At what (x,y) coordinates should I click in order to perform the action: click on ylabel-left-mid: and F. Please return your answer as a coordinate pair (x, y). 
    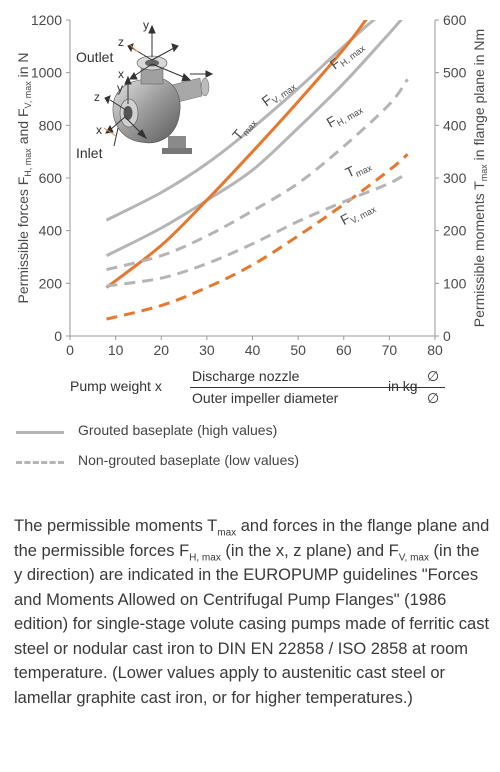
    Looking at the image, I should click on (23, 128).